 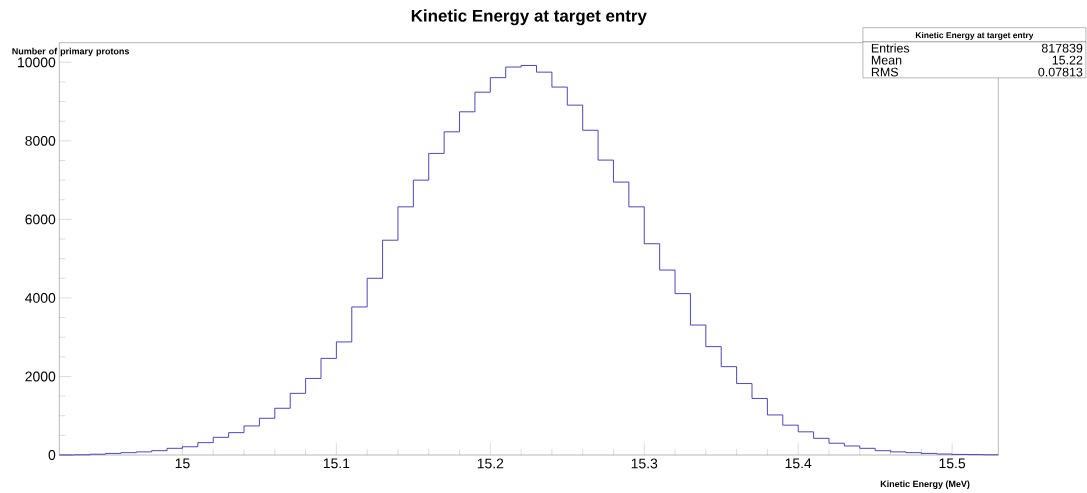 What do you see at coordinates (884, 72) in the screenshot?
I see `annotation: RMS` at bounding box center [884, 72].